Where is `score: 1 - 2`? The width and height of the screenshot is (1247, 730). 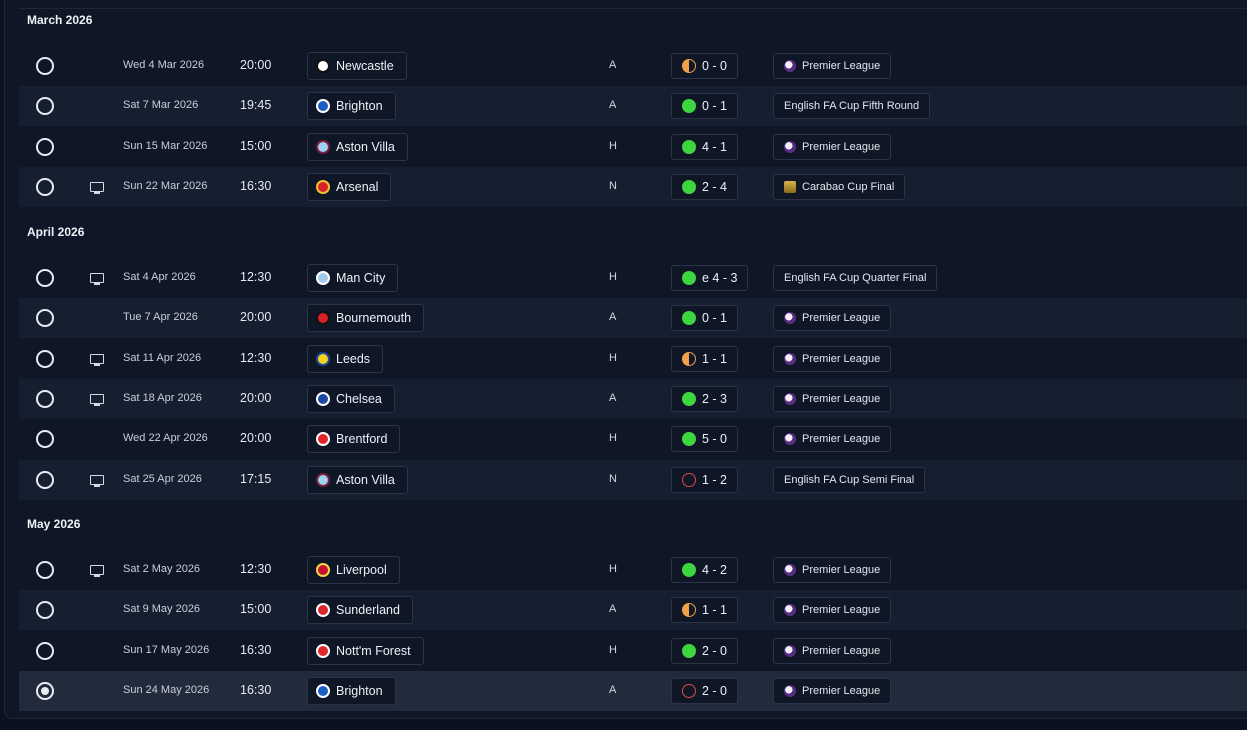 score: 1 - 2 is located at coordinates (715, 480).